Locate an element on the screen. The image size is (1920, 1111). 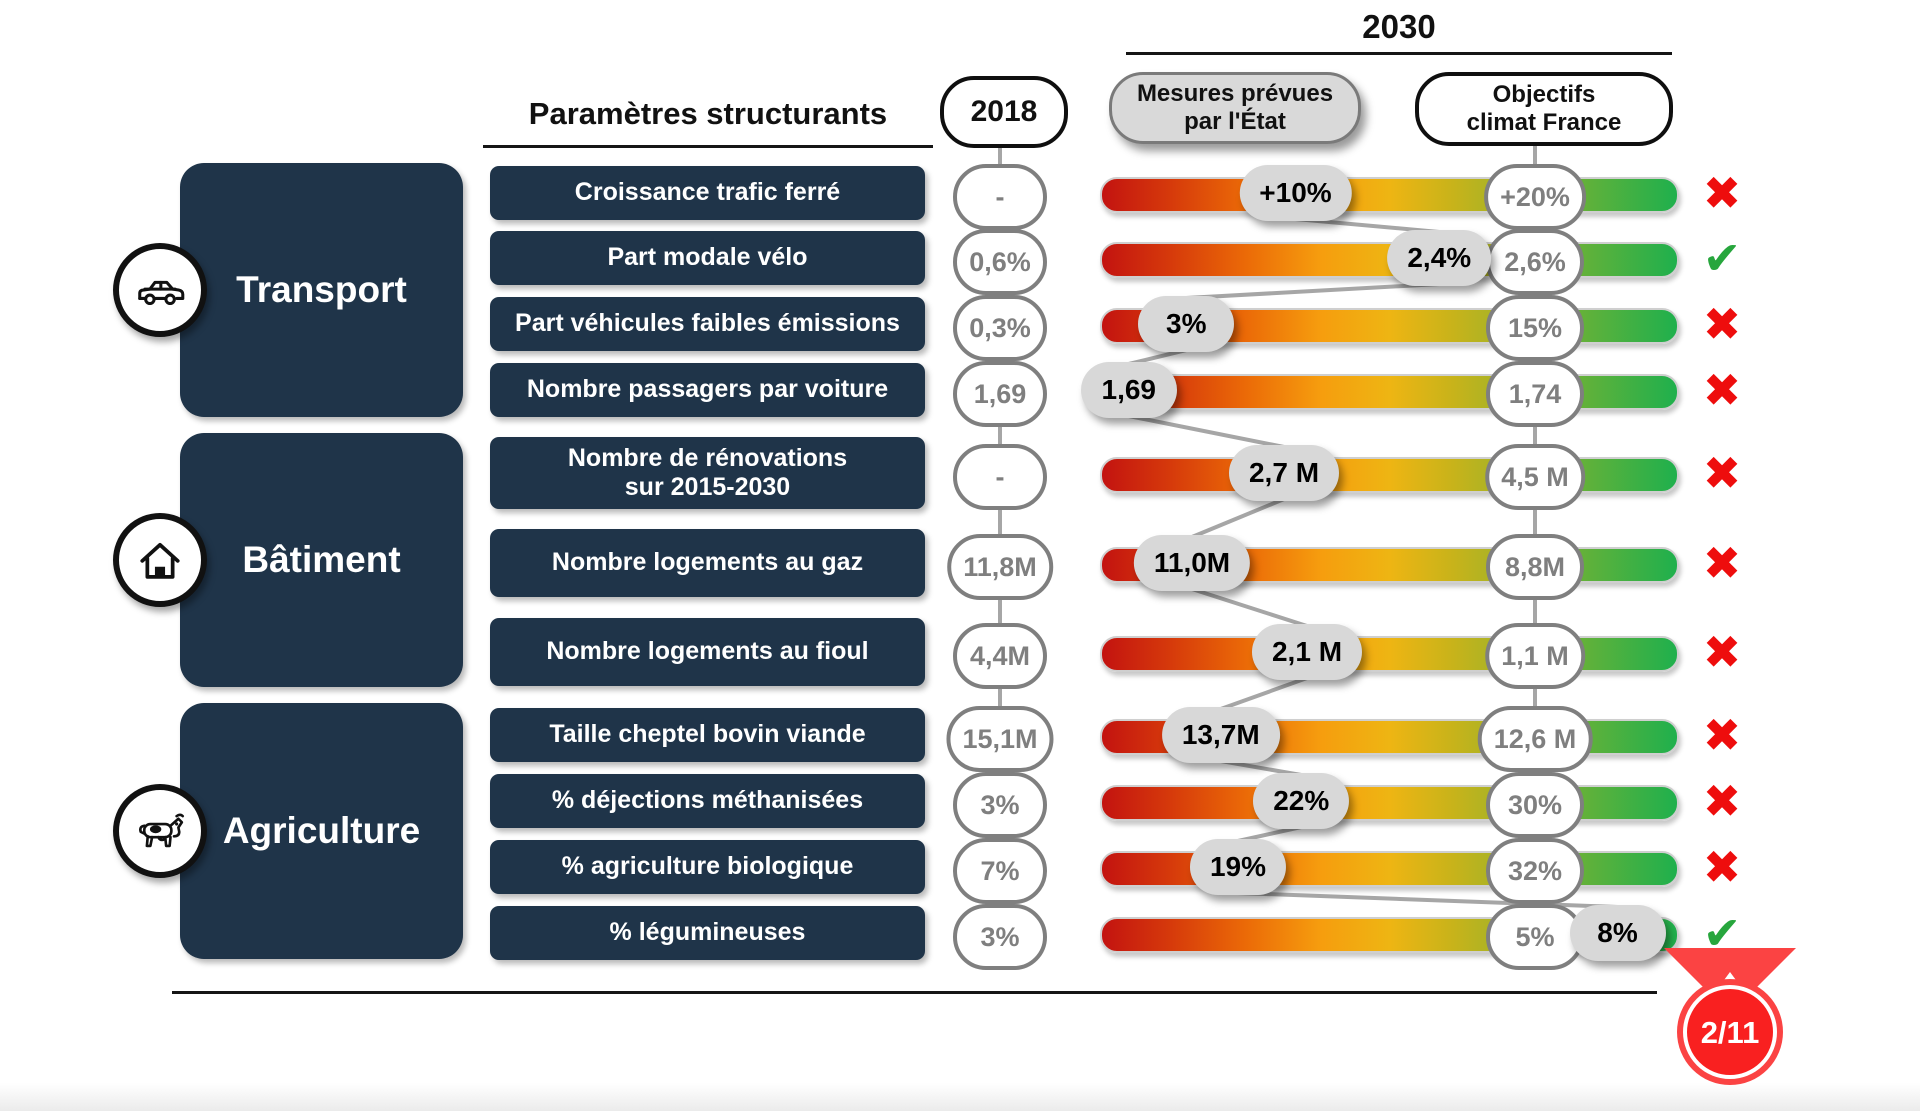
measure-badge: 3% is located at coordinates (1186, 324).